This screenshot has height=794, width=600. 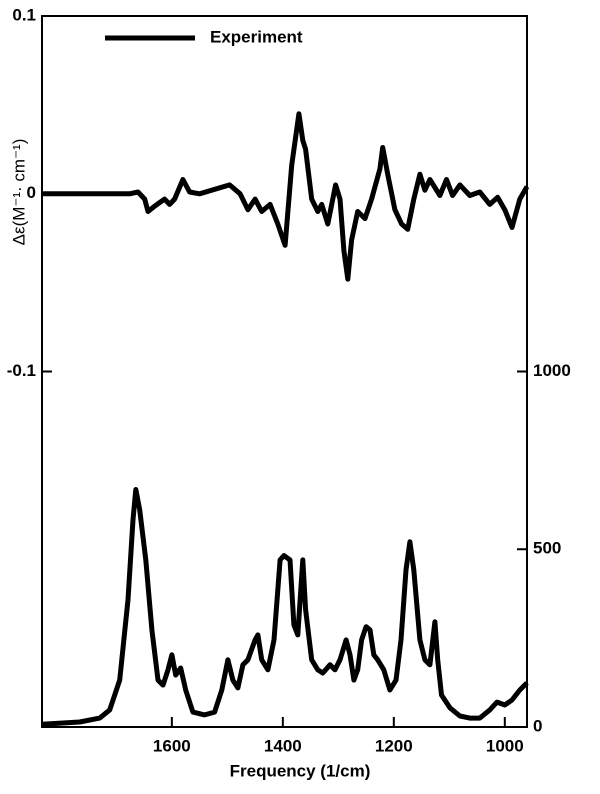 What do you see at coordinates (172, 745) in the screenshot?
I see `x-tick-label: 1600` at bounding box center [172, 745].